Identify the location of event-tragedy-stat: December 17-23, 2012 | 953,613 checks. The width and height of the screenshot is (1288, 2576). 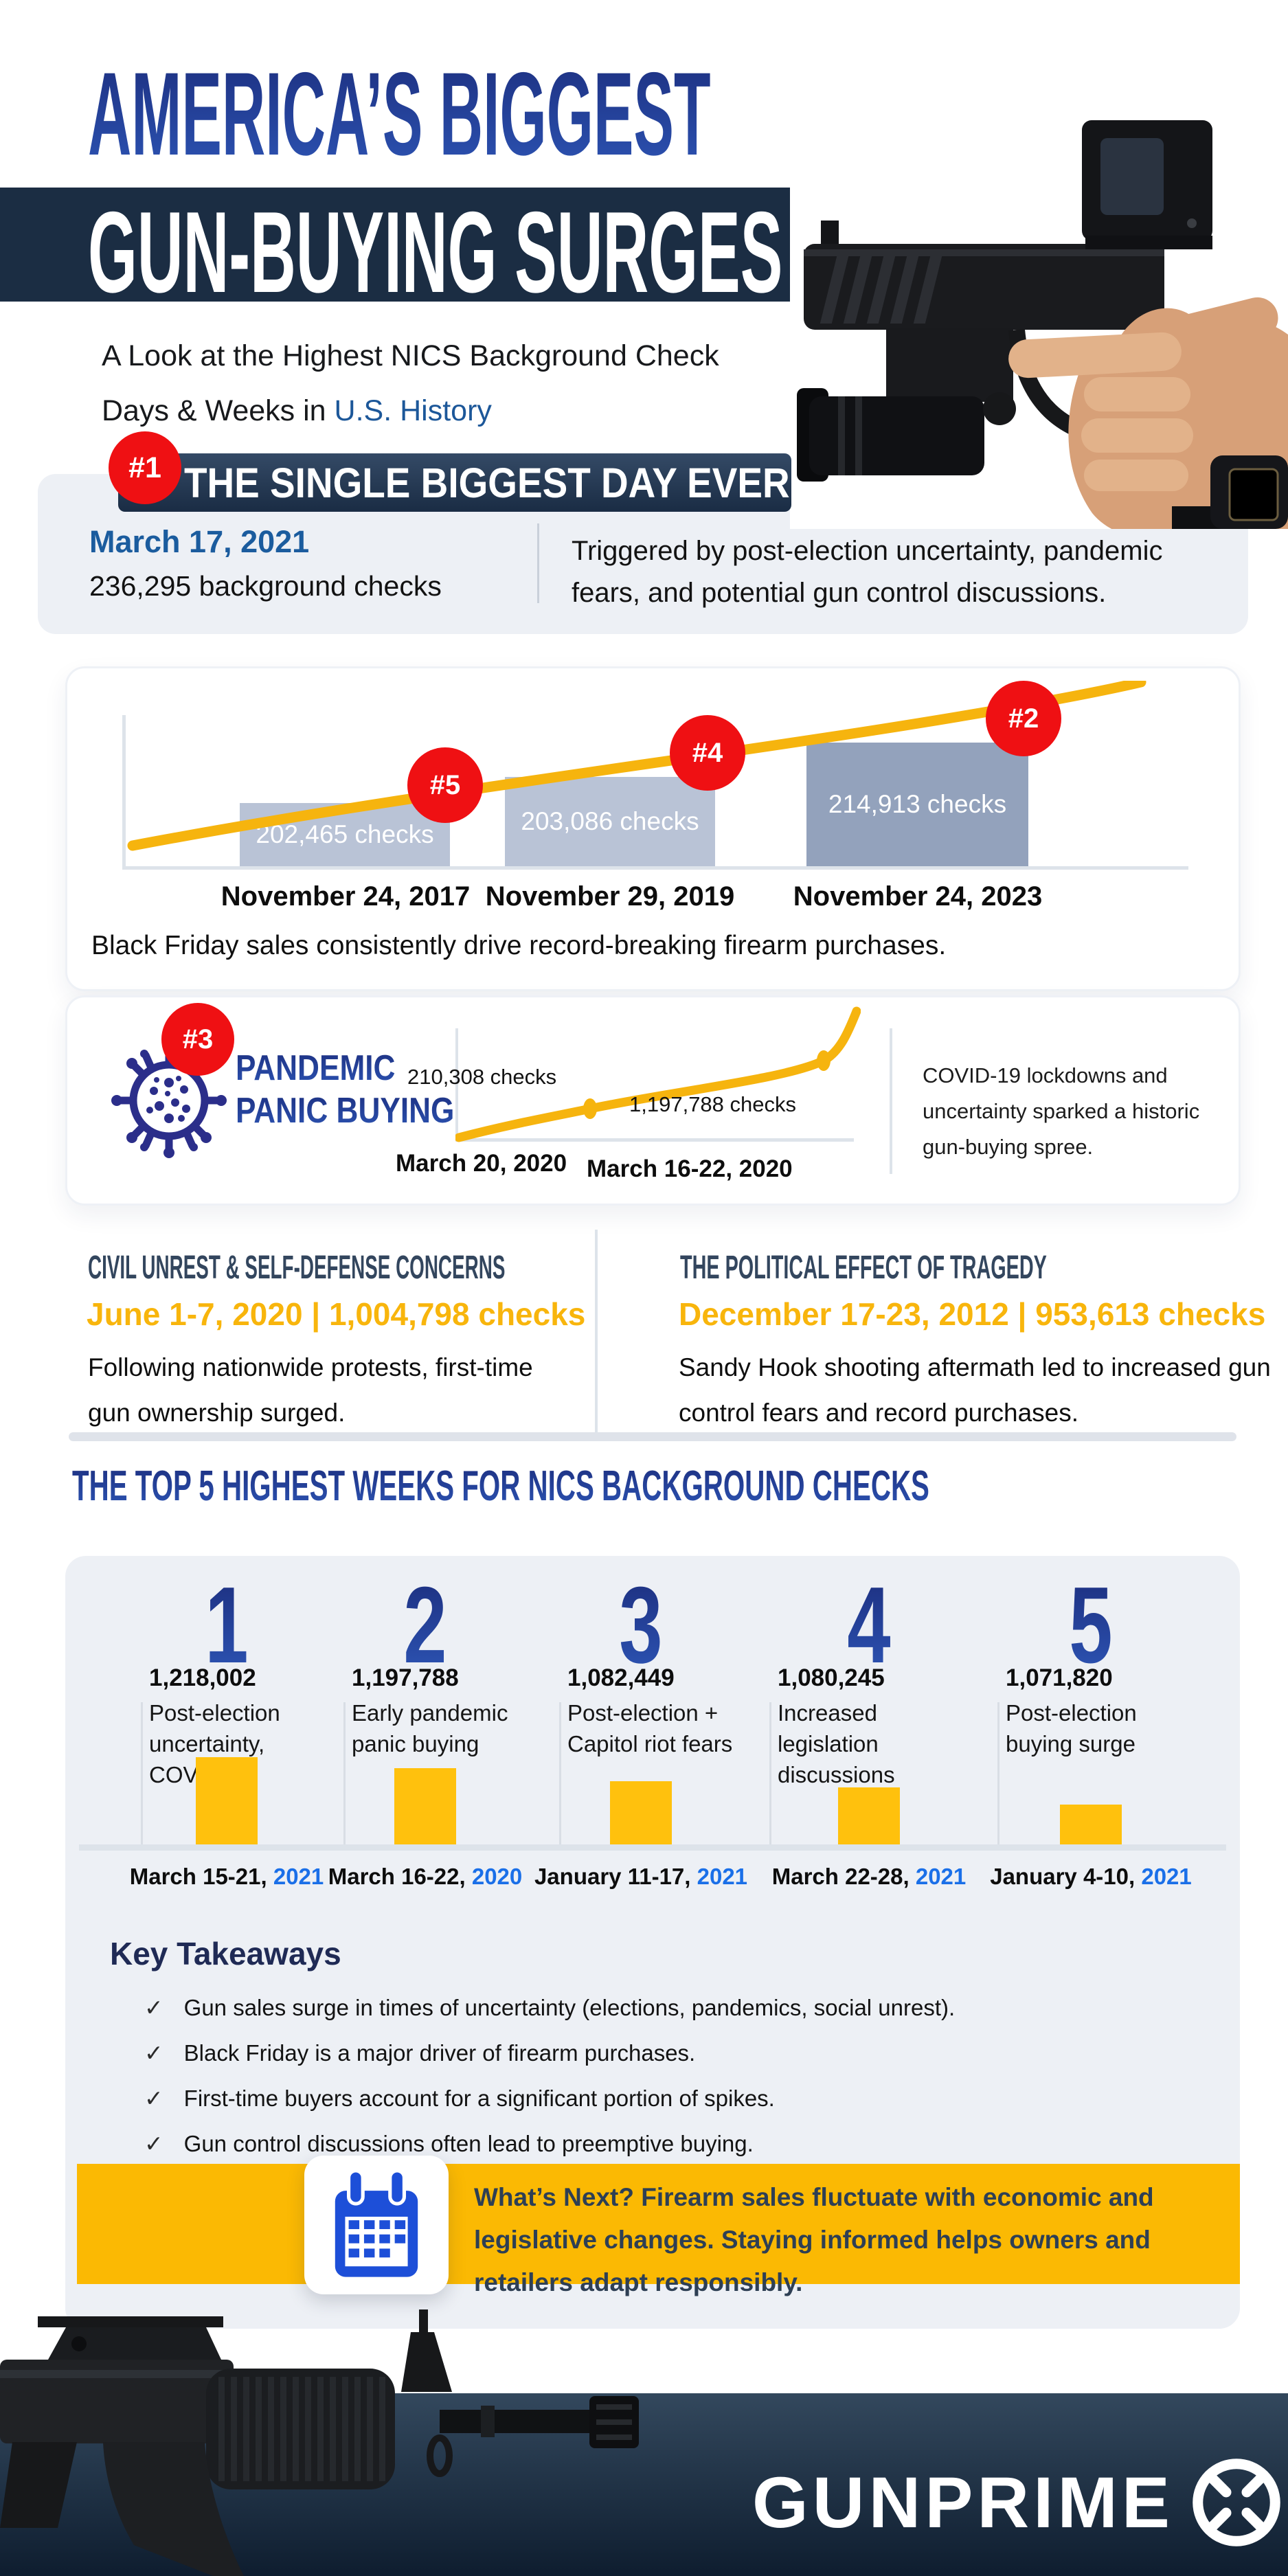
(972, 1314).